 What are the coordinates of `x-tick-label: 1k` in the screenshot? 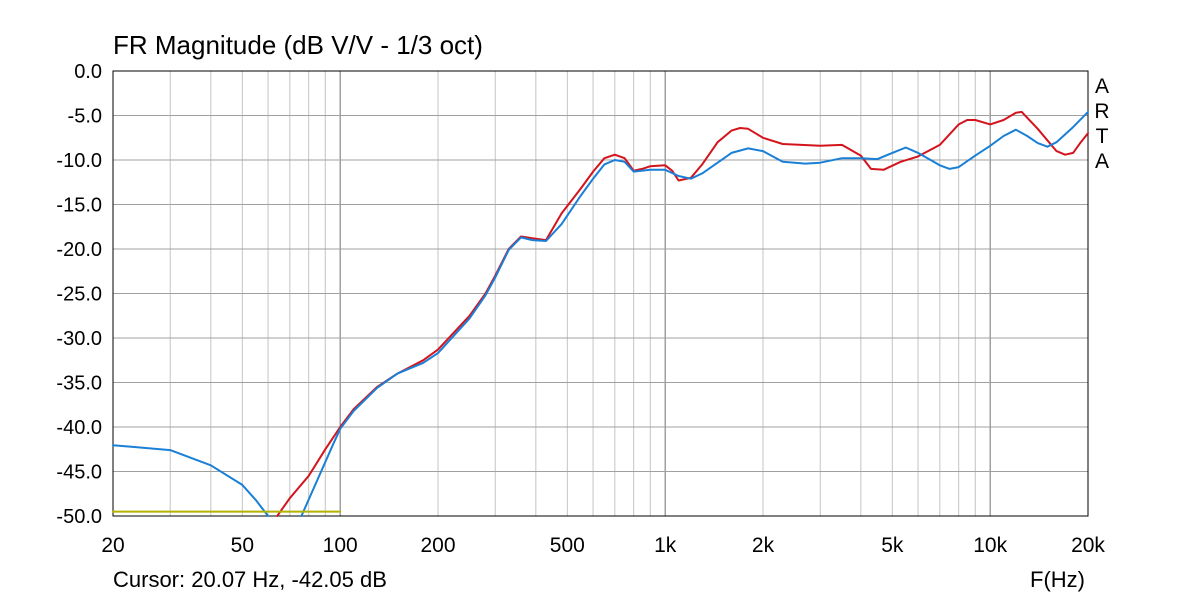 It's located at (665, 545).